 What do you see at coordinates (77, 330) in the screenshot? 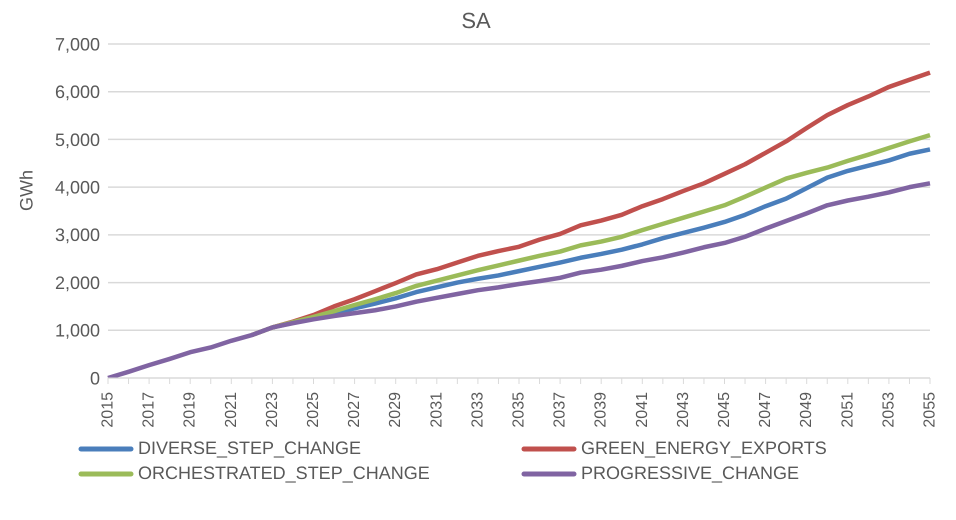
I see `y-tick-label: 1,000` at bounding box center [77, 330].